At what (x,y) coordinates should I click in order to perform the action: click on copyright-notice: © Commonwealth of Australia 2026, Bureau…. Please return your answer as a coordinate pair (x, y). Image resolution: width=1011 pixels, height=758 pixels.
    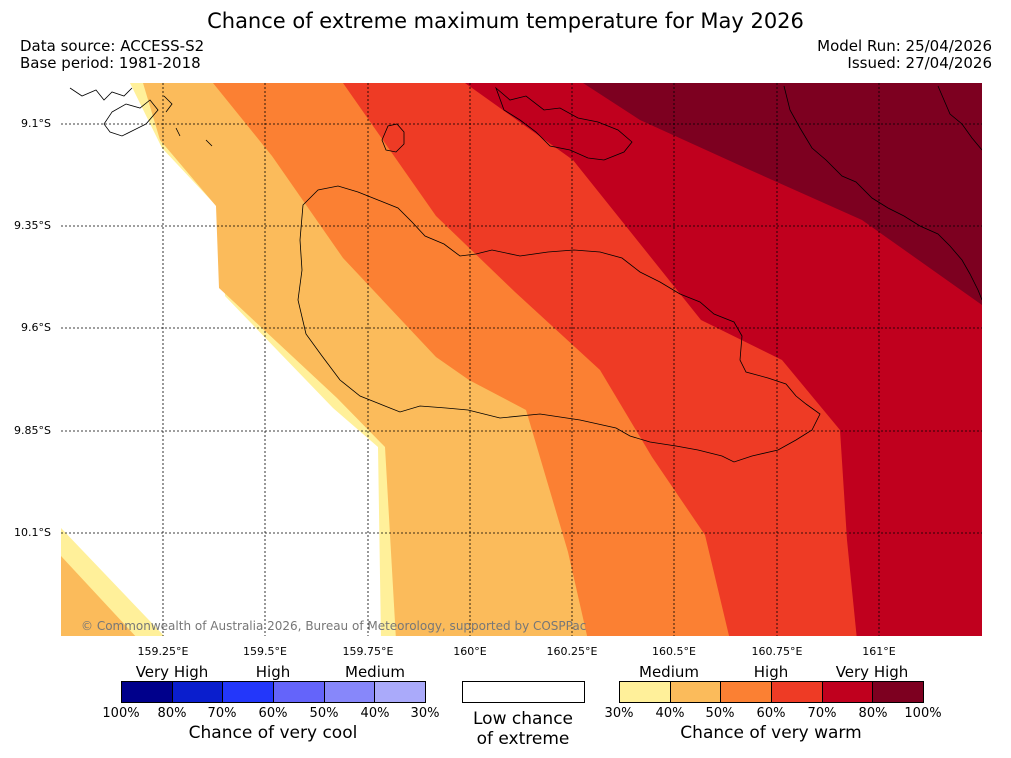
    Looking at the image, I should click on (334, 626).